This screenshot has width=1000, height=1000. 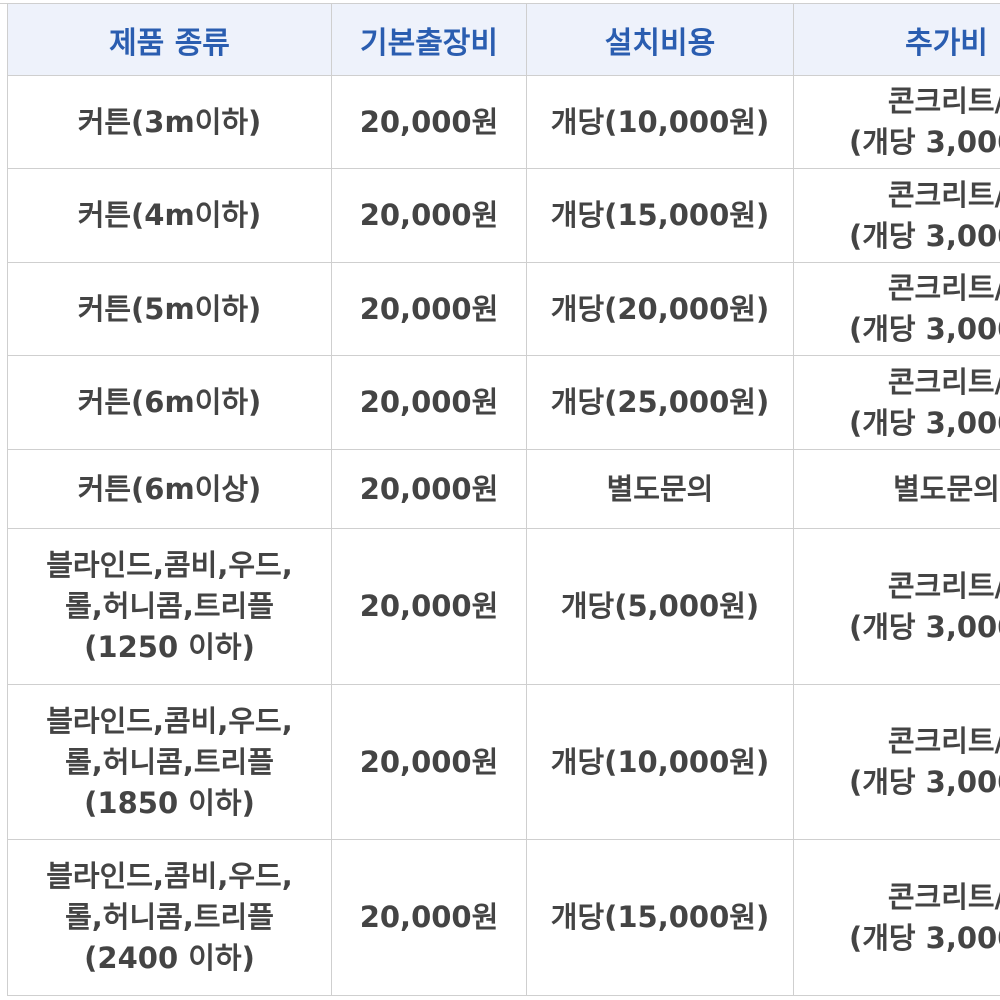 I want to click on table-cell: 커튼(5m이하), so click(x=169, y=309).